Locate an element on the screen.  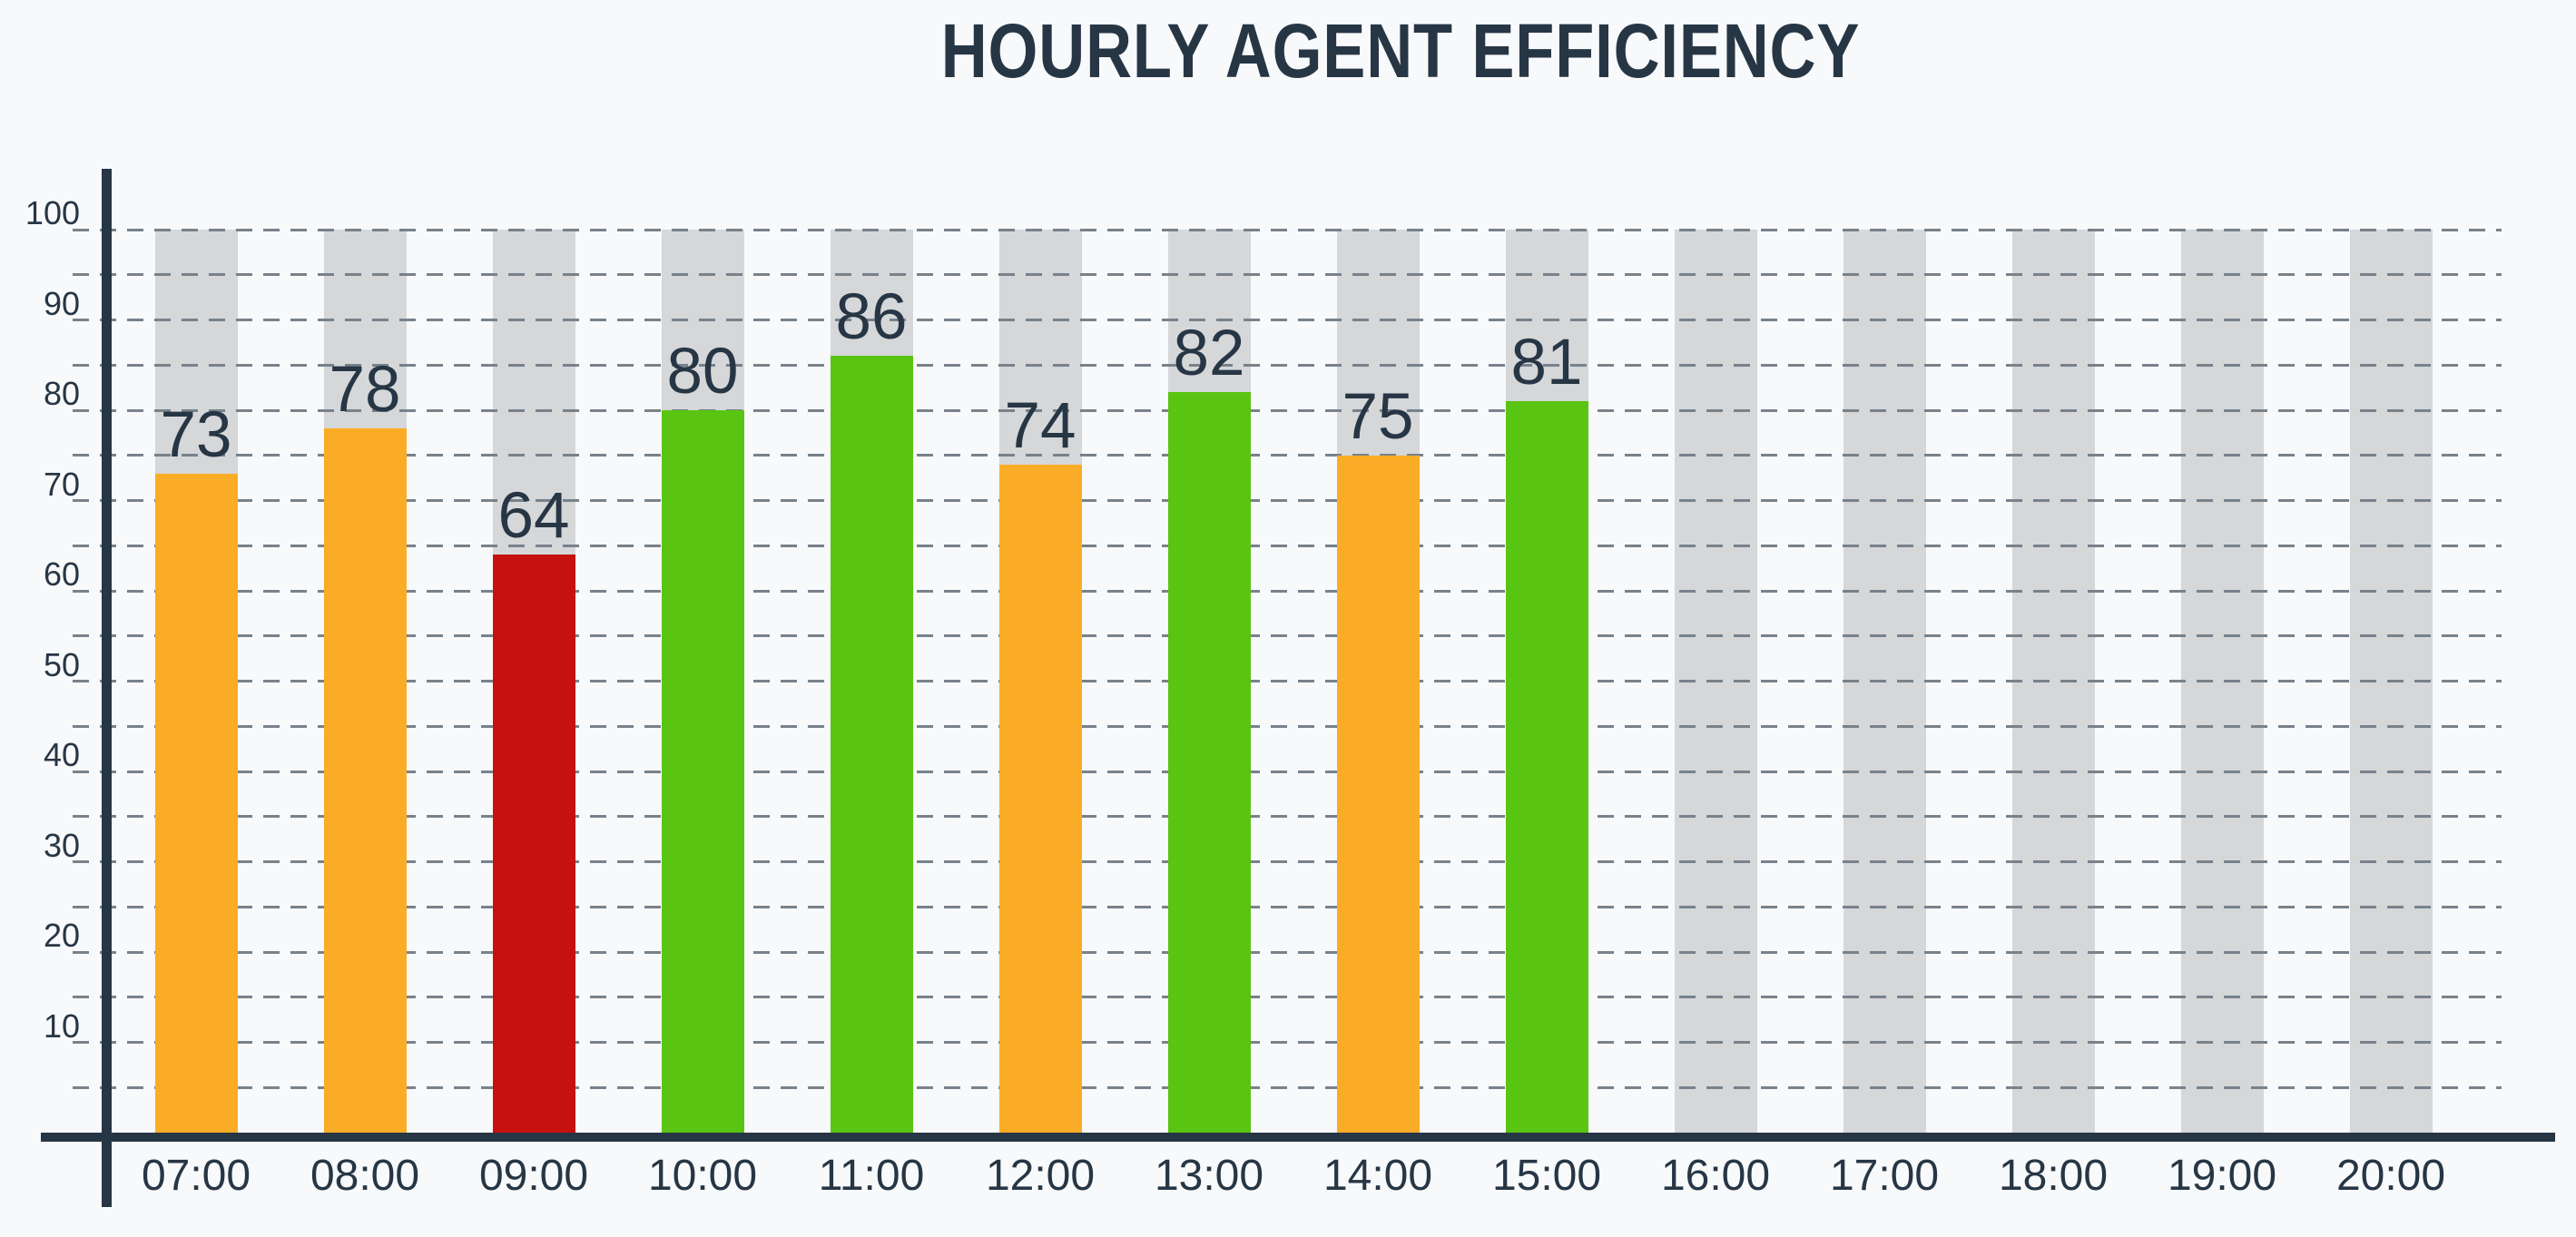
bar-value-label-15:00: 81 is located at coordinates (1546, 363).